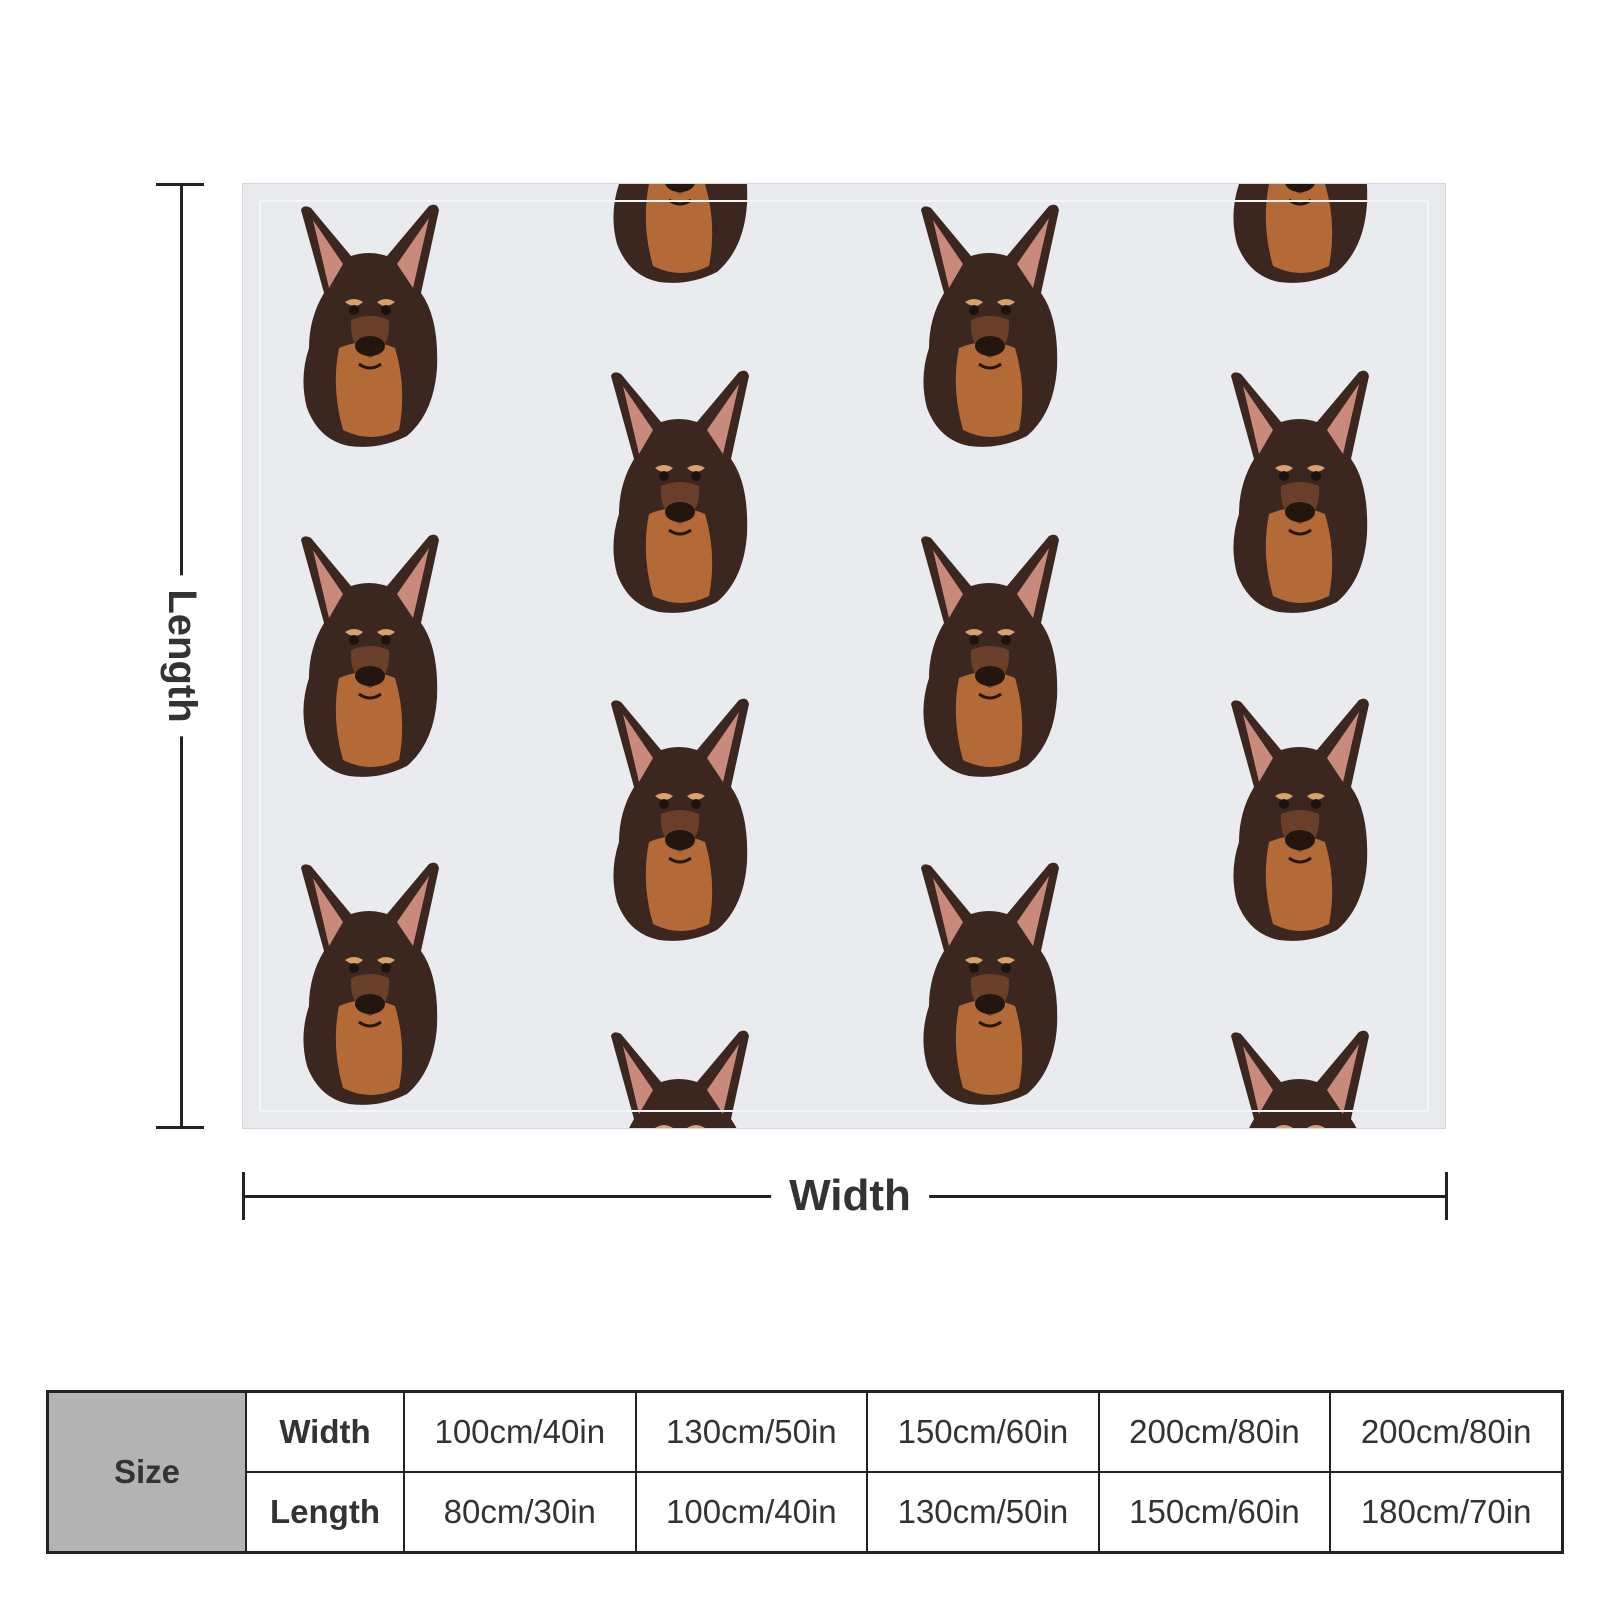 The height and width of the screenshot is (1600, 1600). I want to click on width-label: Width, so click(850, 1196).